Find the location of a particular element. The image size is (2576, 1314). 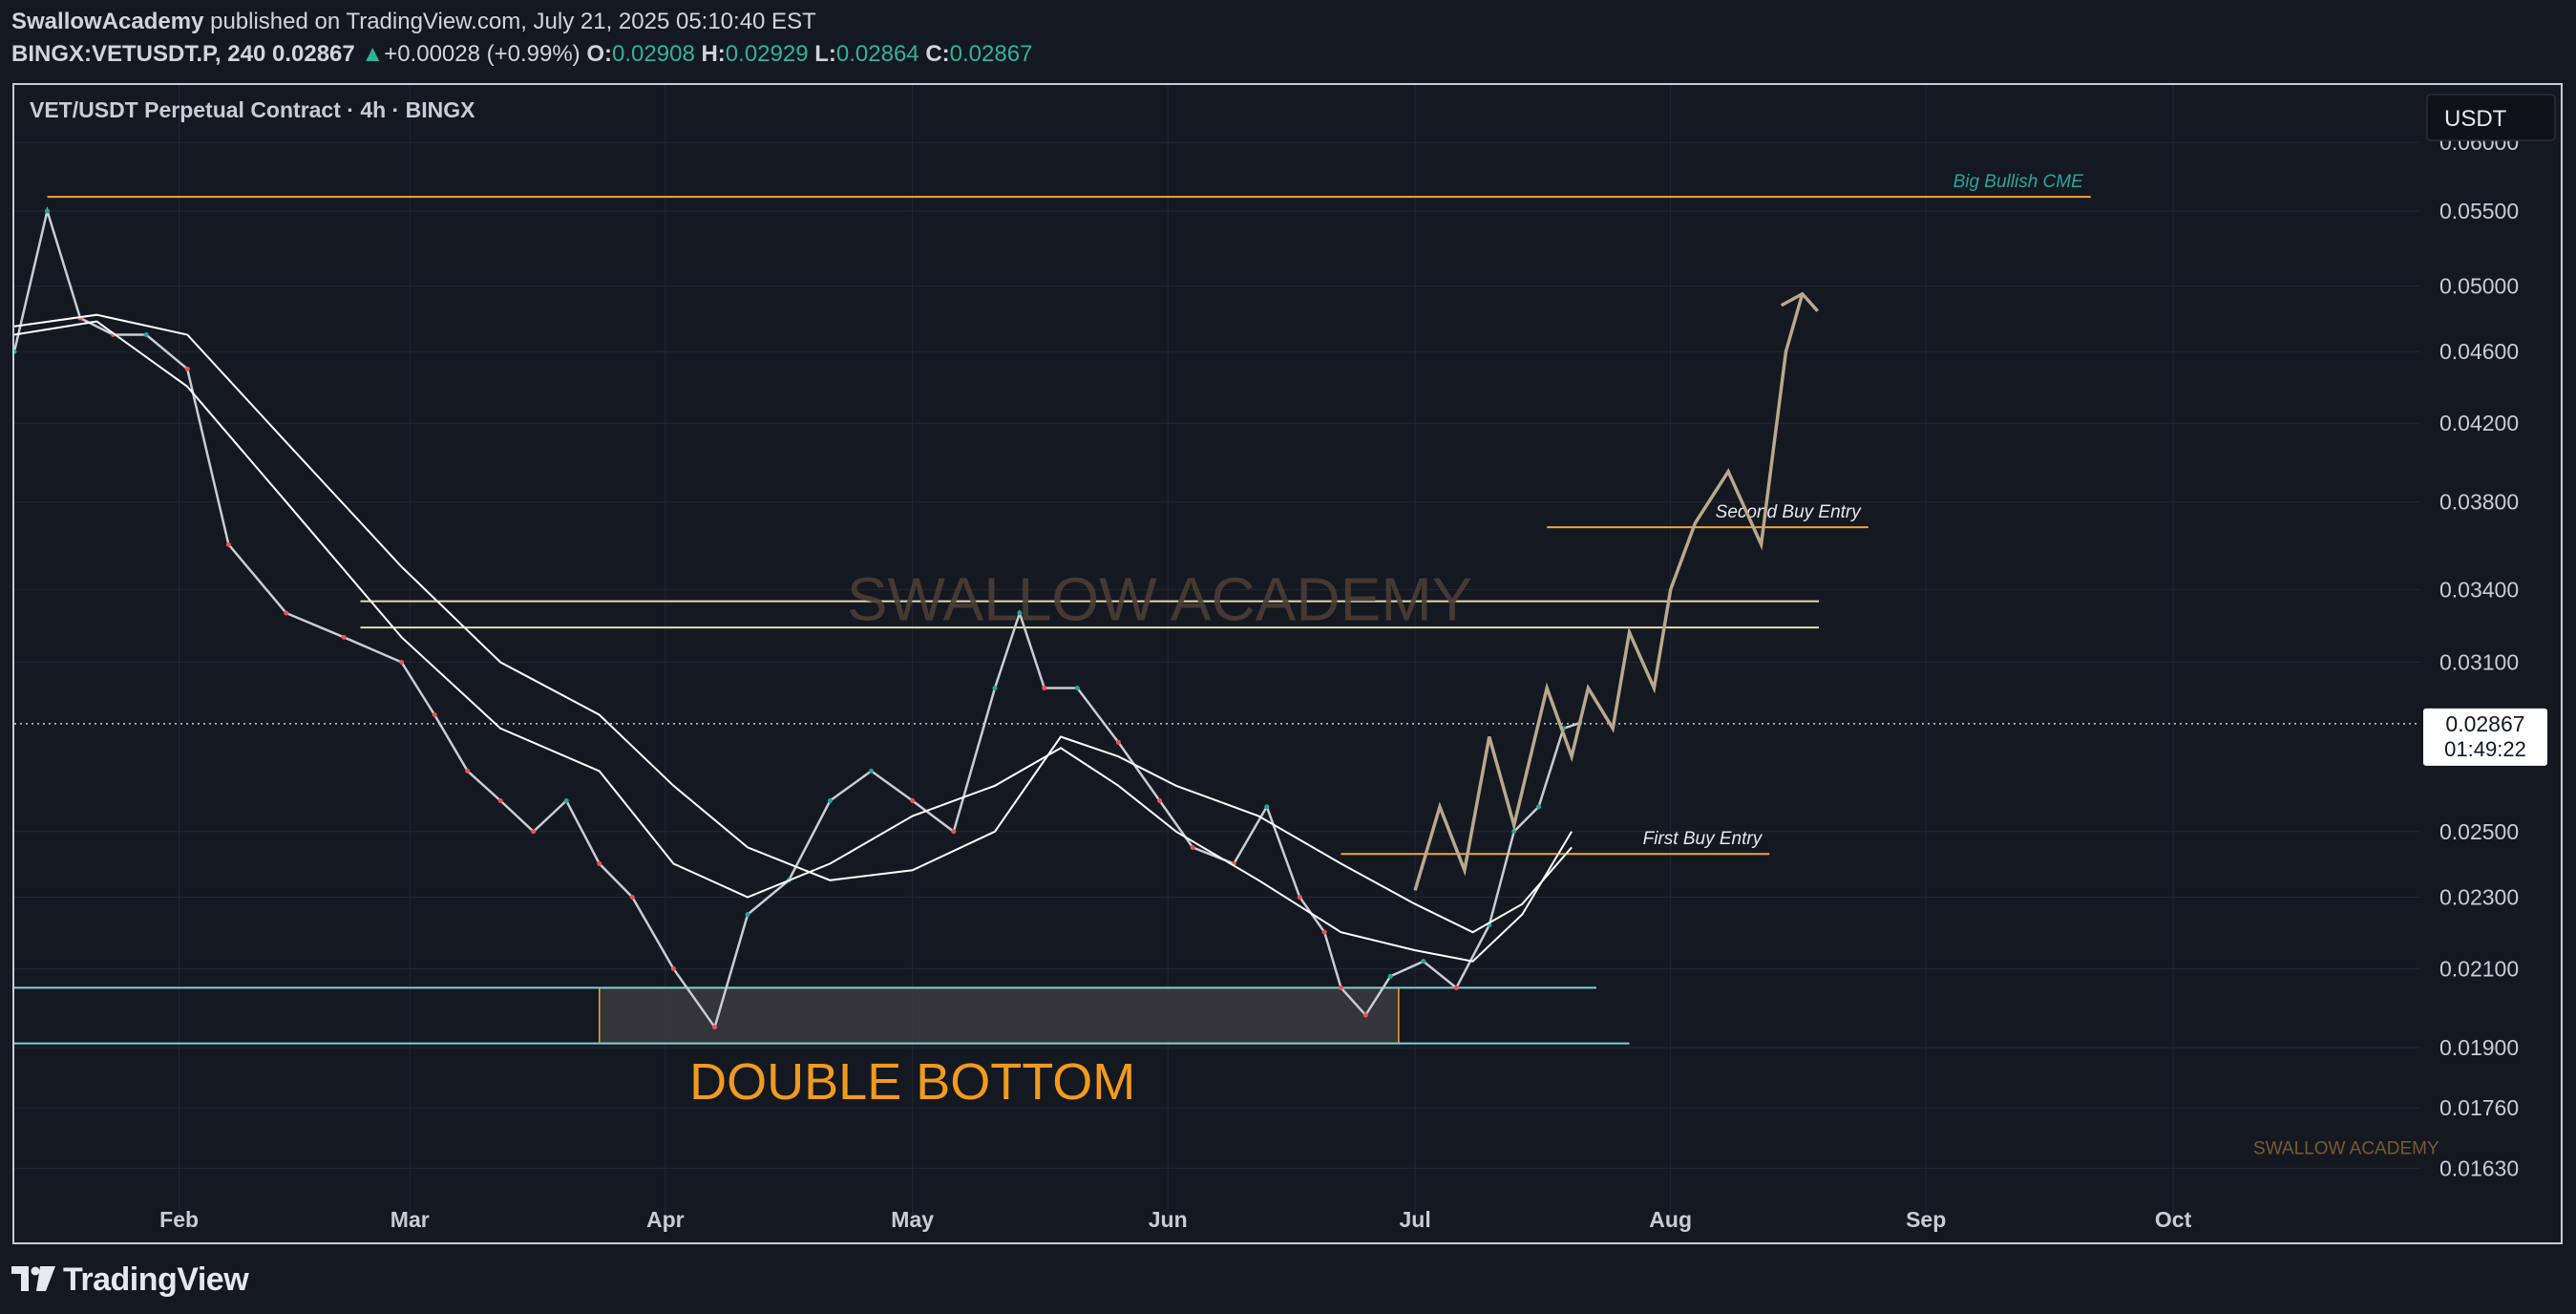

x-tick-label: Jun is located at coordinates (1168, 1219).